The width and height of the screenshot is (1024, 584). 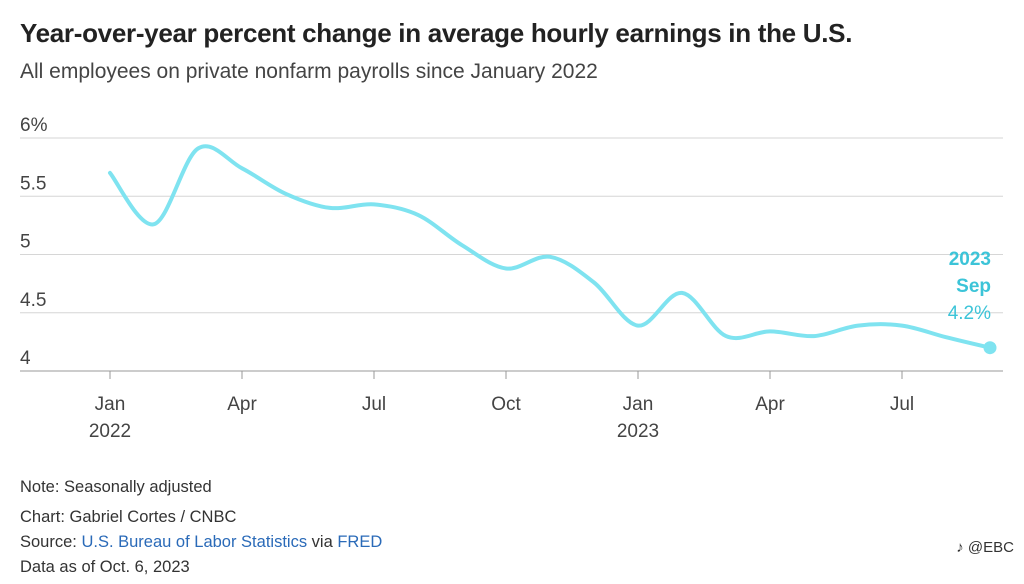 I want to click on y-tick-label: 6%, so click(x=34, y=125).